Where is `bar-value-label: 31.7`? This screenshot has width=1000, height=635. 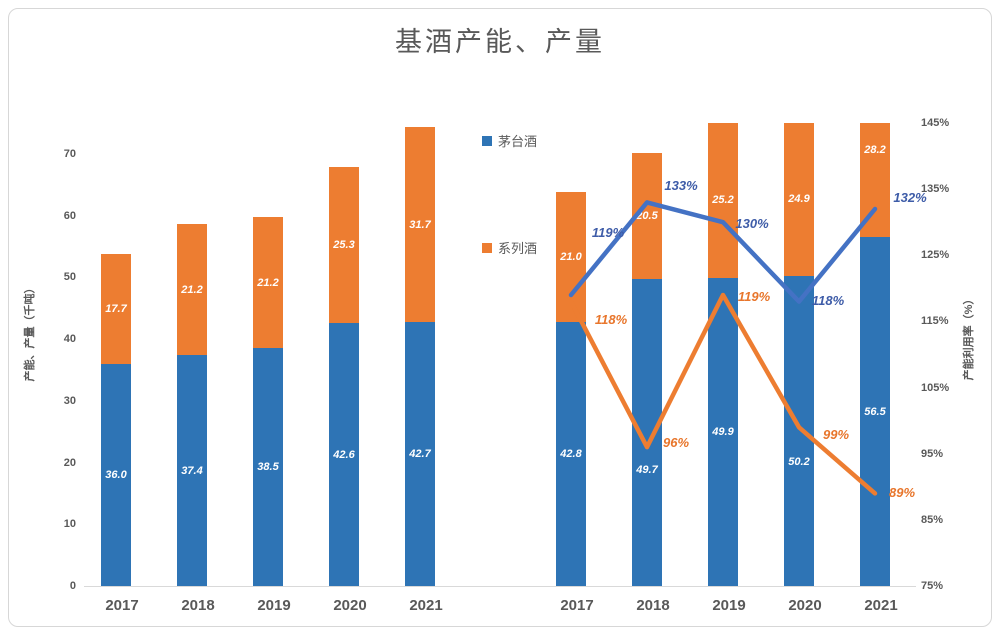 bar-value-label: 31.7 is located at coordinates (420, 224).